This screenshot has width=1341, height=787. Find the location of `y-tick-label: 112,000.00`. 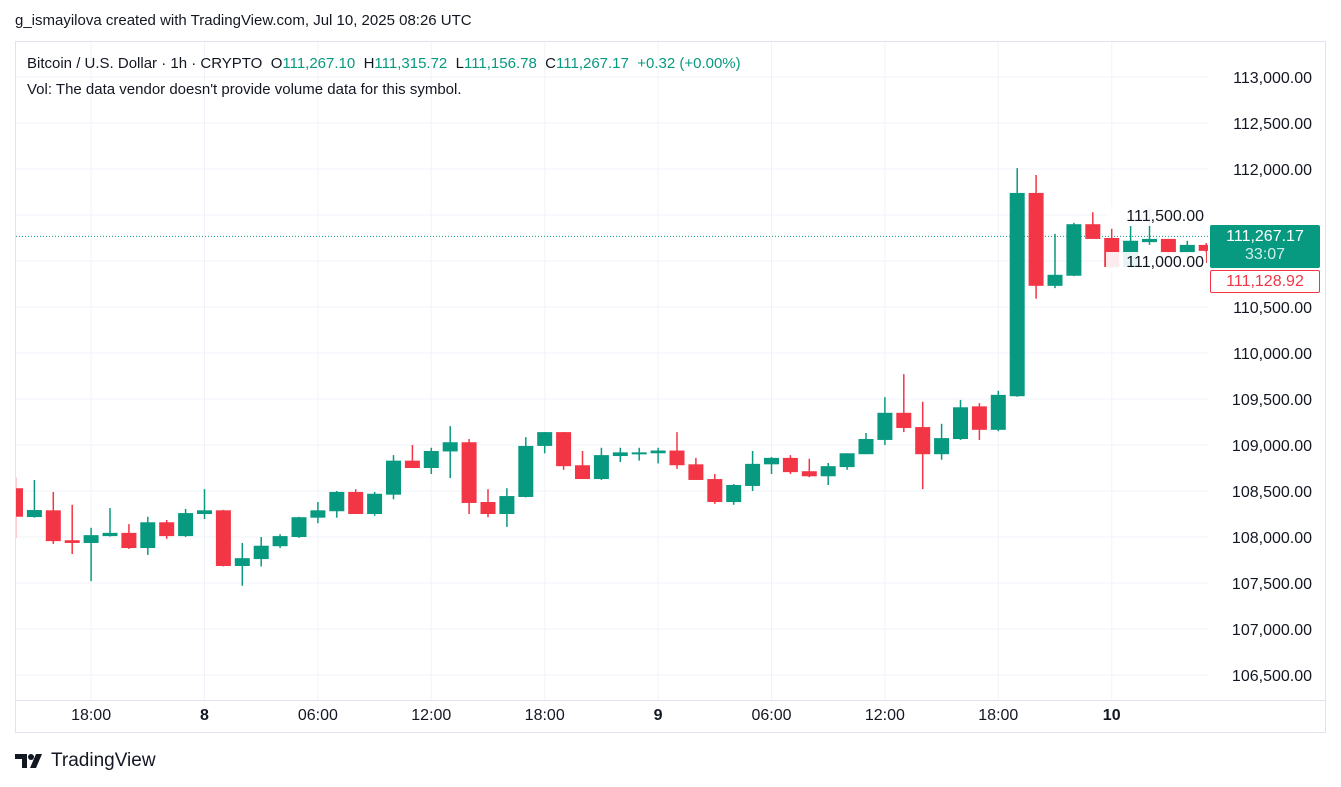

y-tick-label: 112,000.00 is located at coordinates (1272, 170).